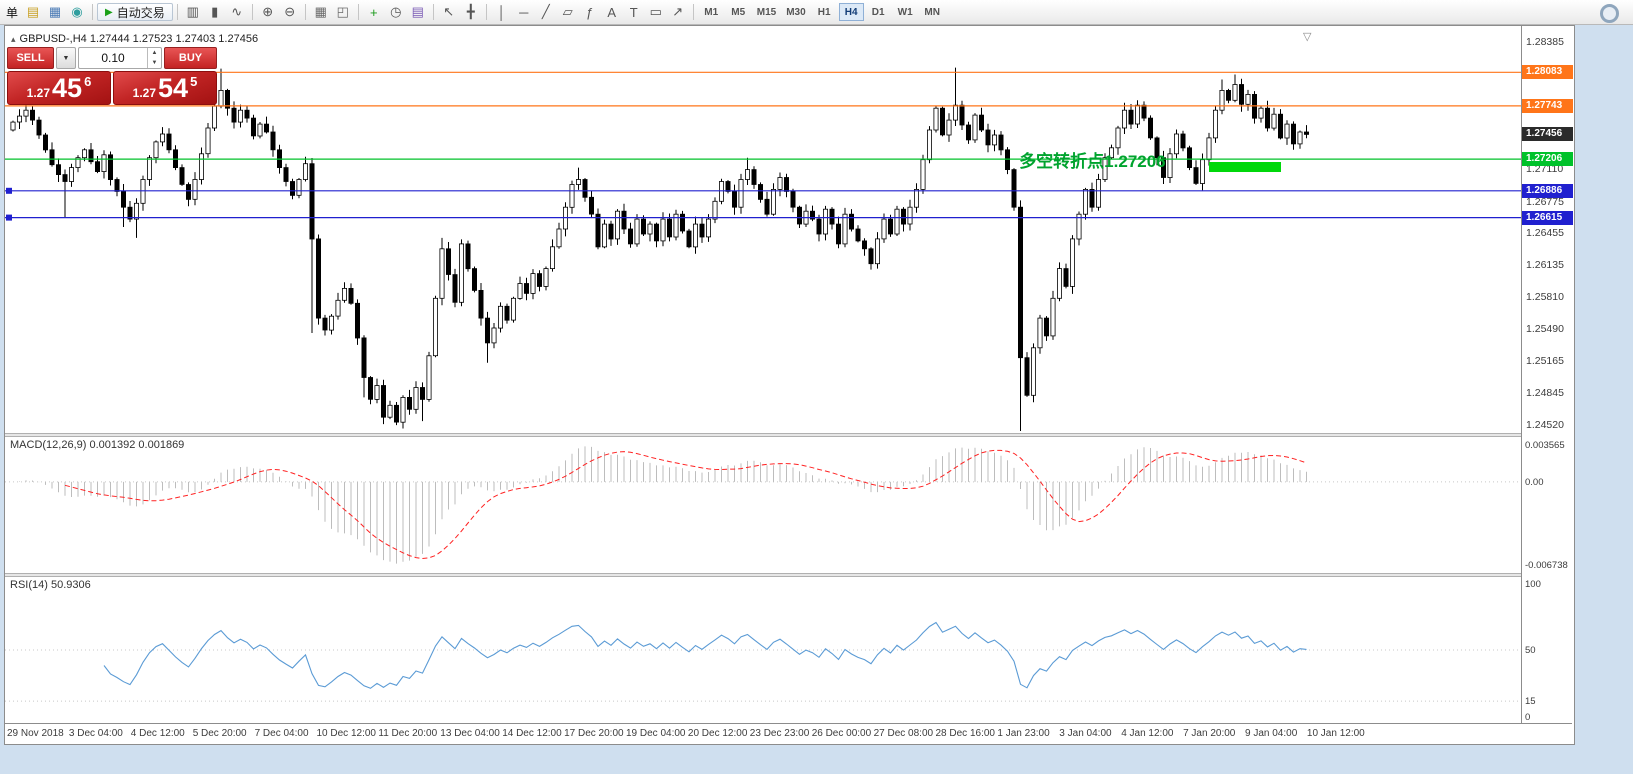  I want to click on buy-price-point: 5, so click(194, 81).